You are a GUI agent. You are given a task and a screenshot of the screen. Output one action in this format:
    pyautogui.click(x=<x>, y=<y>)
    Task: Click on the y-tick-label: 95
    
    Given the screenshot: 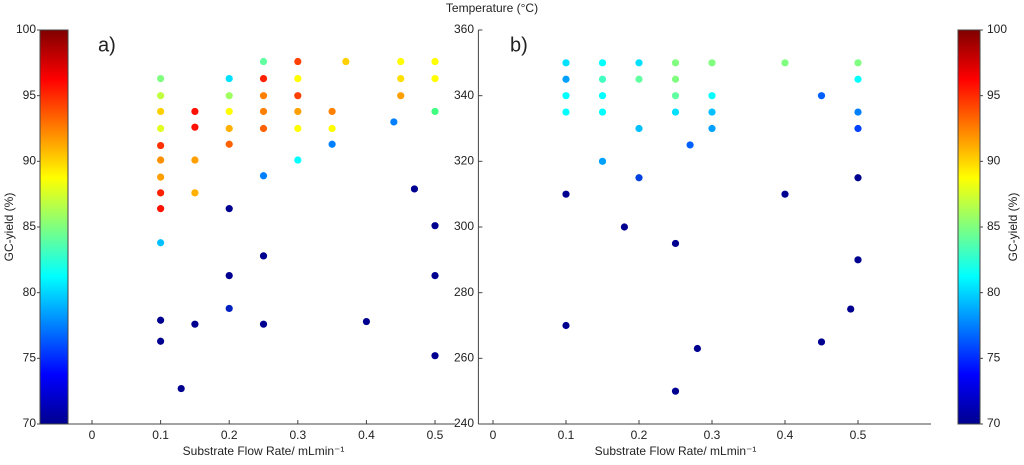 What is the action you would take?
    pyautogui.click(x=30, y=95)
    